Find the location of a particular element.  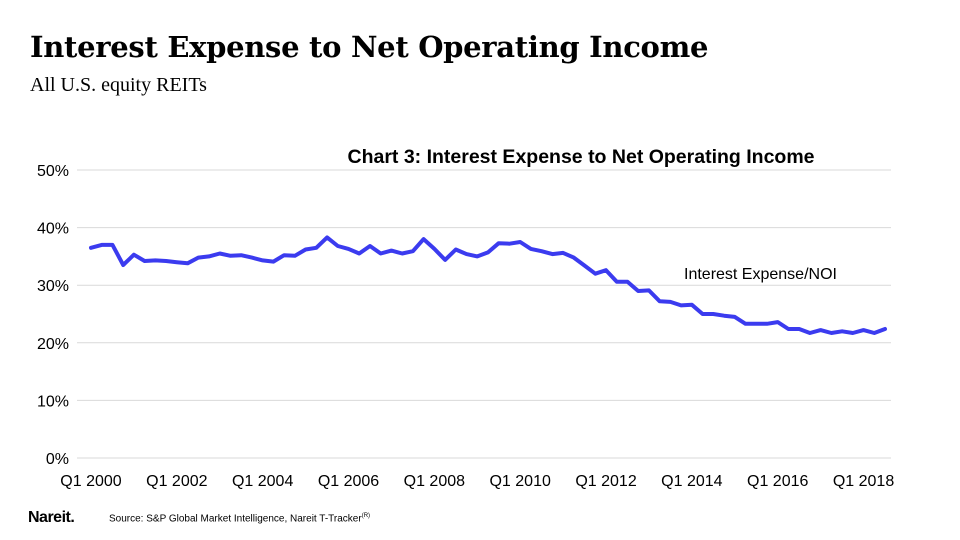

y-tick-label: 50% is located at coordinates (53, 171).